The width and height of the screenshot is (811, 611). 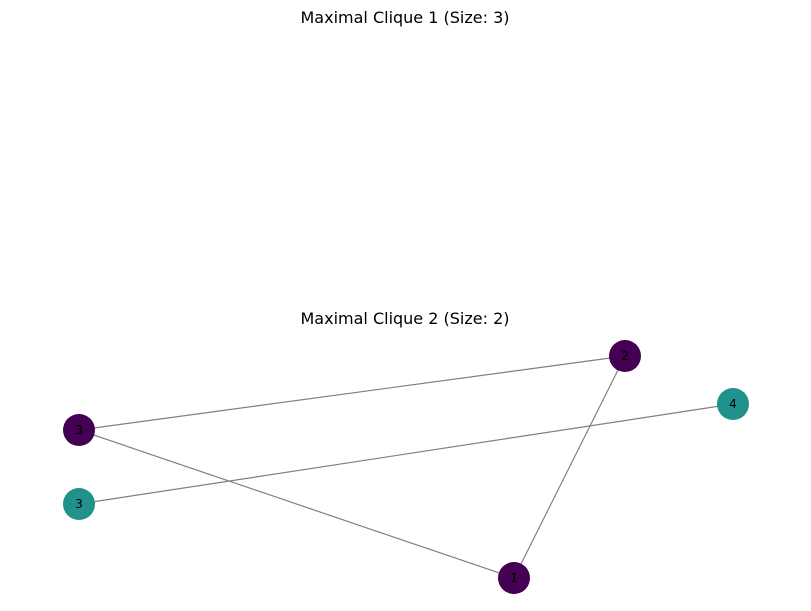 I want to click on node-label: 1, so click(x=514, y=578).